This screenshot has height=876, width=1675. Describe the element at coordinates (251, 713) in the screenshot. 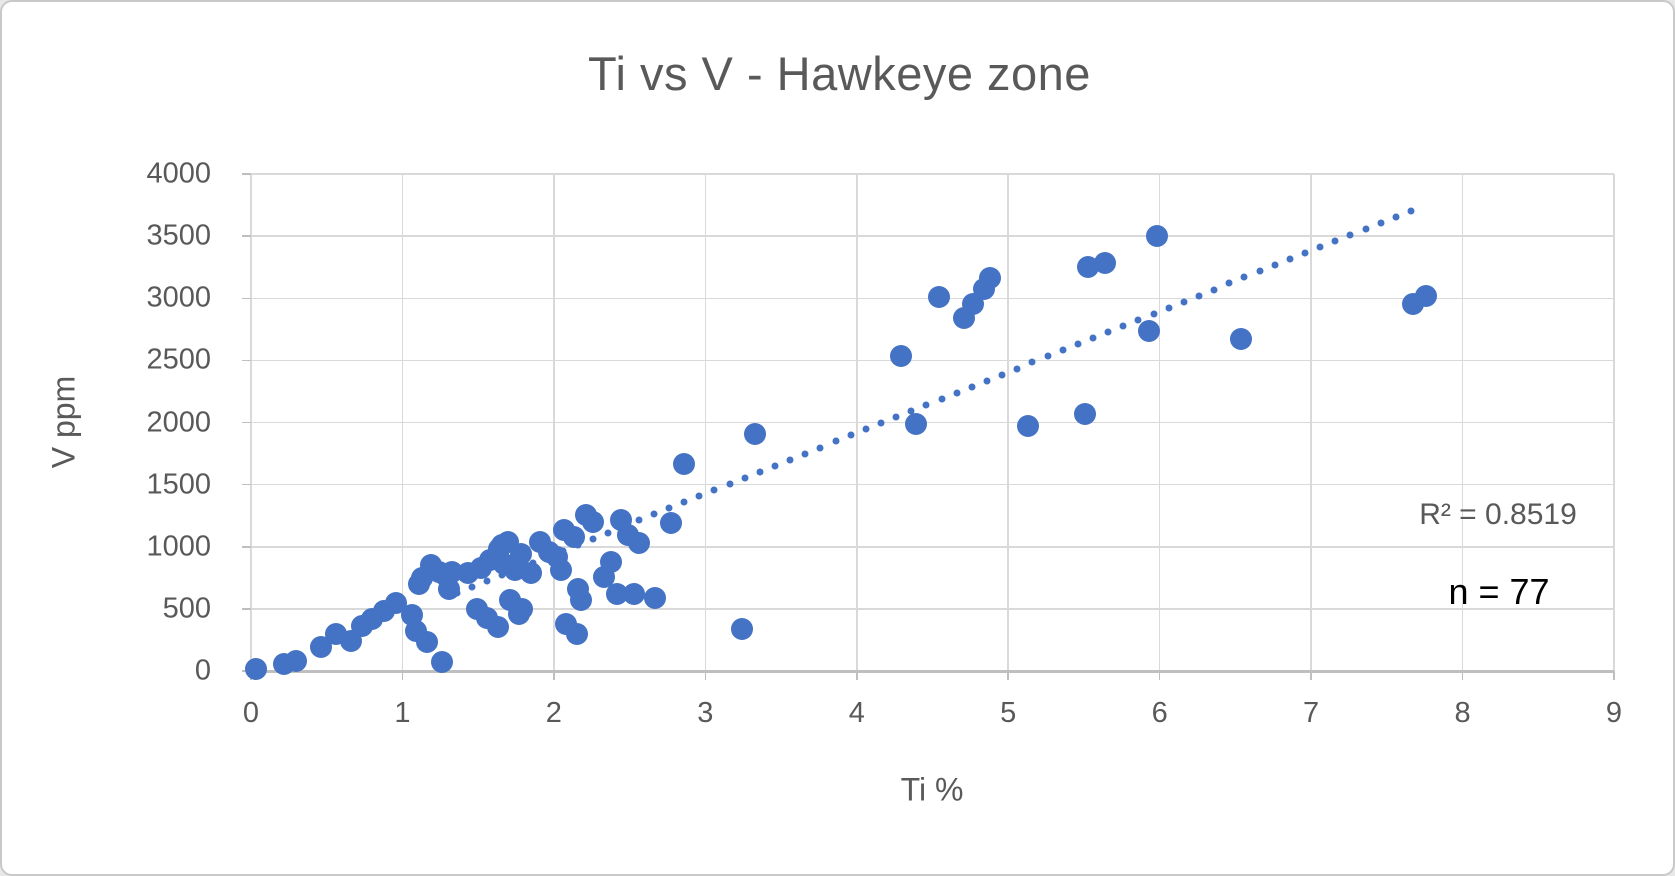

I see `x-tick-label: 0` at that location.